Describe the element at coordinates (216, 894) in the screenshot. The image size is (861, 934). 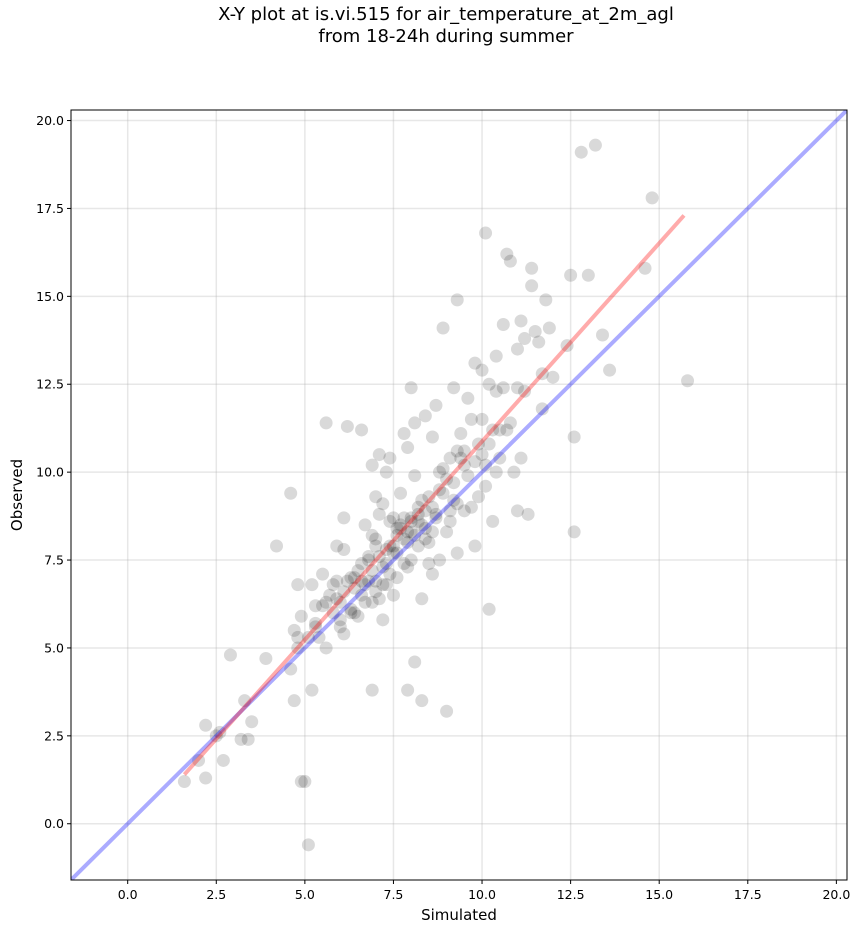
I see `x-tick-label: 2.5` at that location.